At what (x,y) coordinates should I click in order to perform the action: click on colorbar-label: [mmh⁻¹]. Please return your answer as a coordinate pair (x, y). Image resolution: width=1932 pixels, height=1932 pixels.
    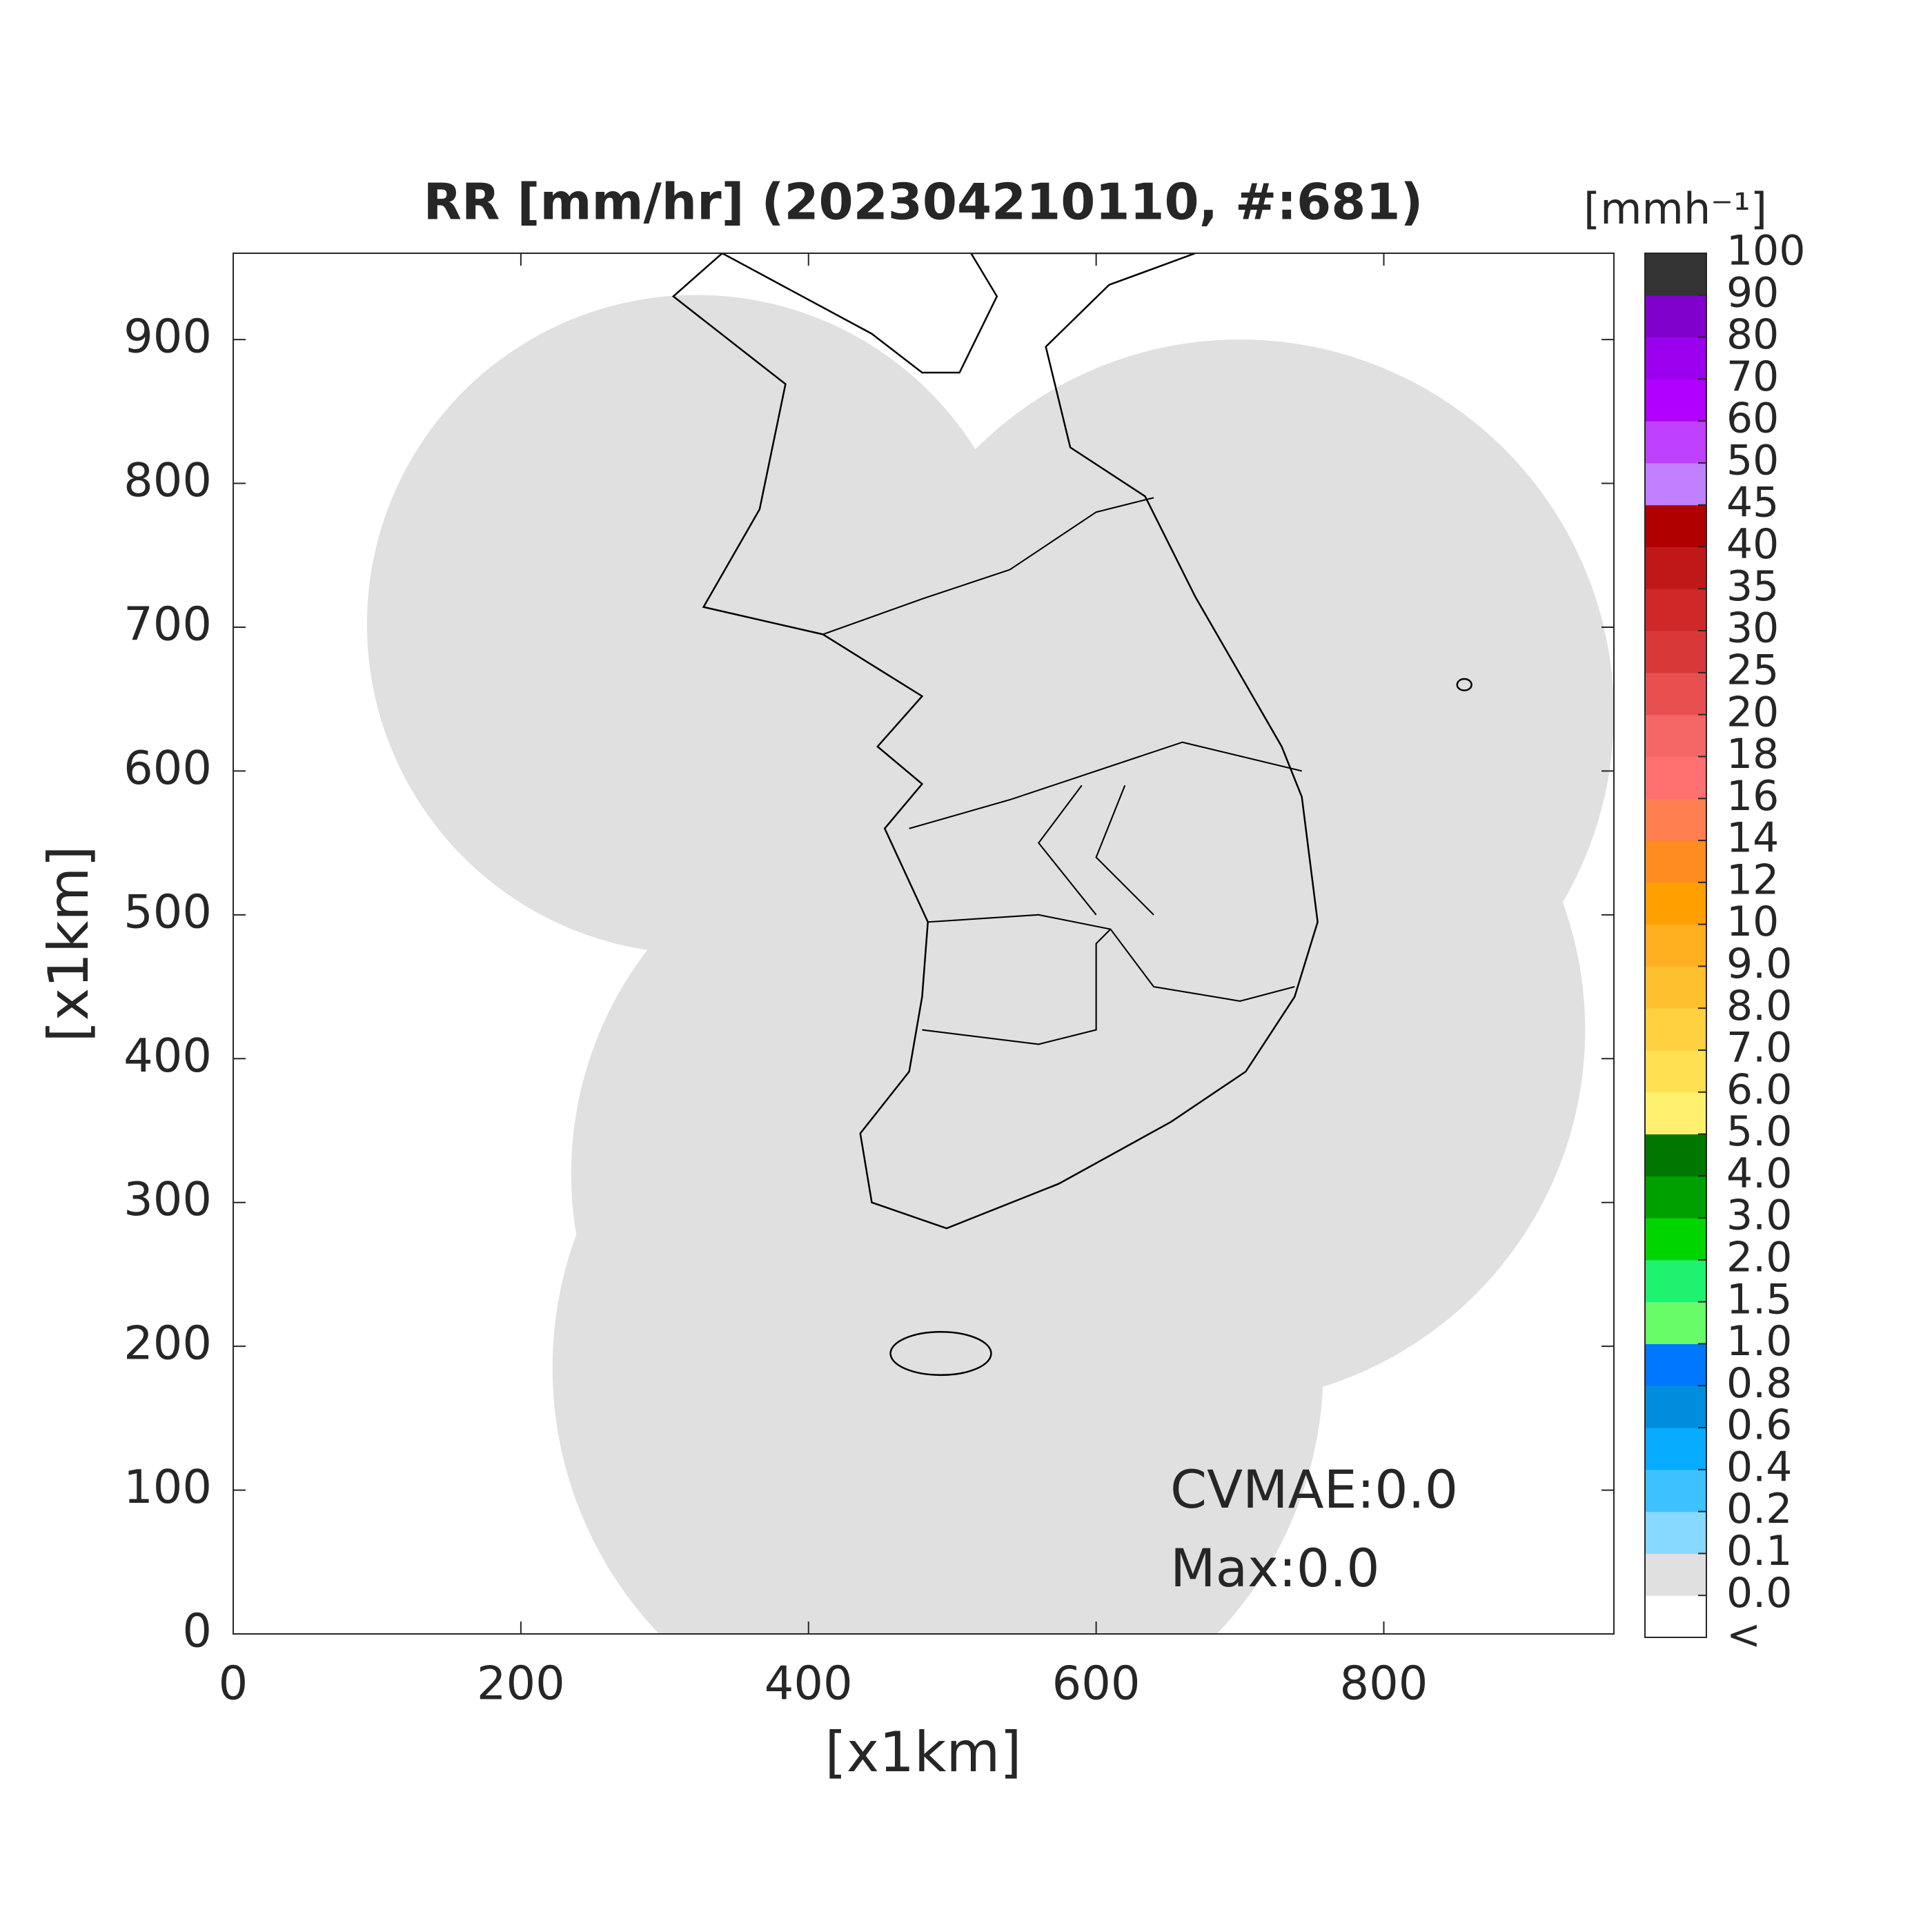
    Looking at the image, I should click on (1675, 209).